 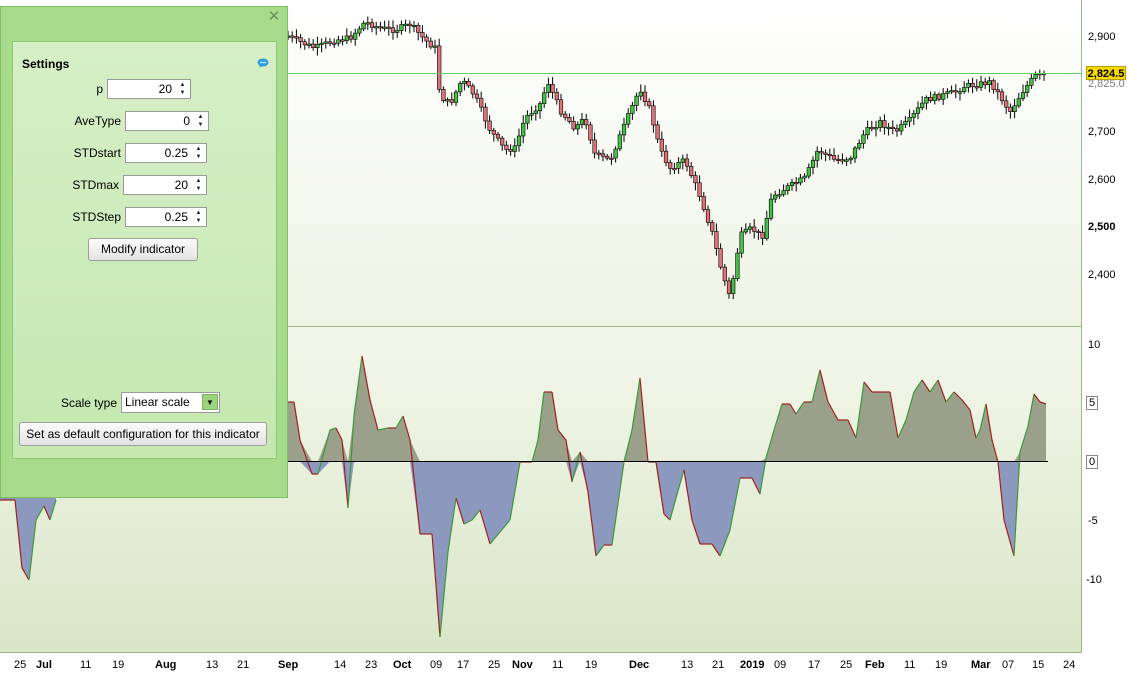 What do you see at coordinates (814, 665) in the screenshot?
I see `time-axis-label: 17` at bounding box center [814, 665].